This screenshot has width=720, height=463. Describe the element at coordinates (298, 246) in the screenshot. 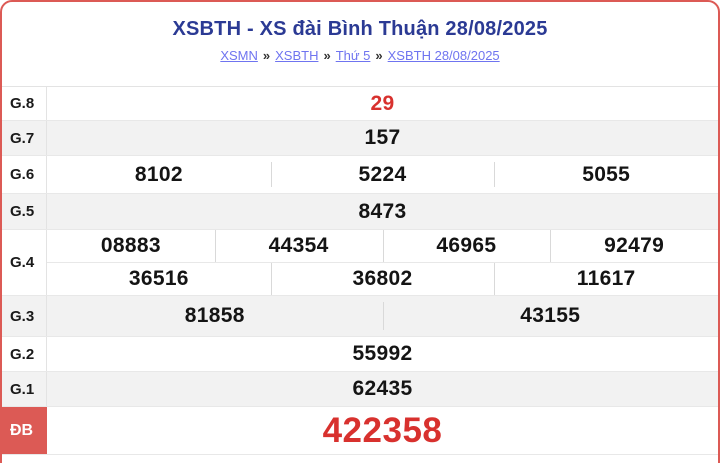

I see `prize-number: 44354` at that location.